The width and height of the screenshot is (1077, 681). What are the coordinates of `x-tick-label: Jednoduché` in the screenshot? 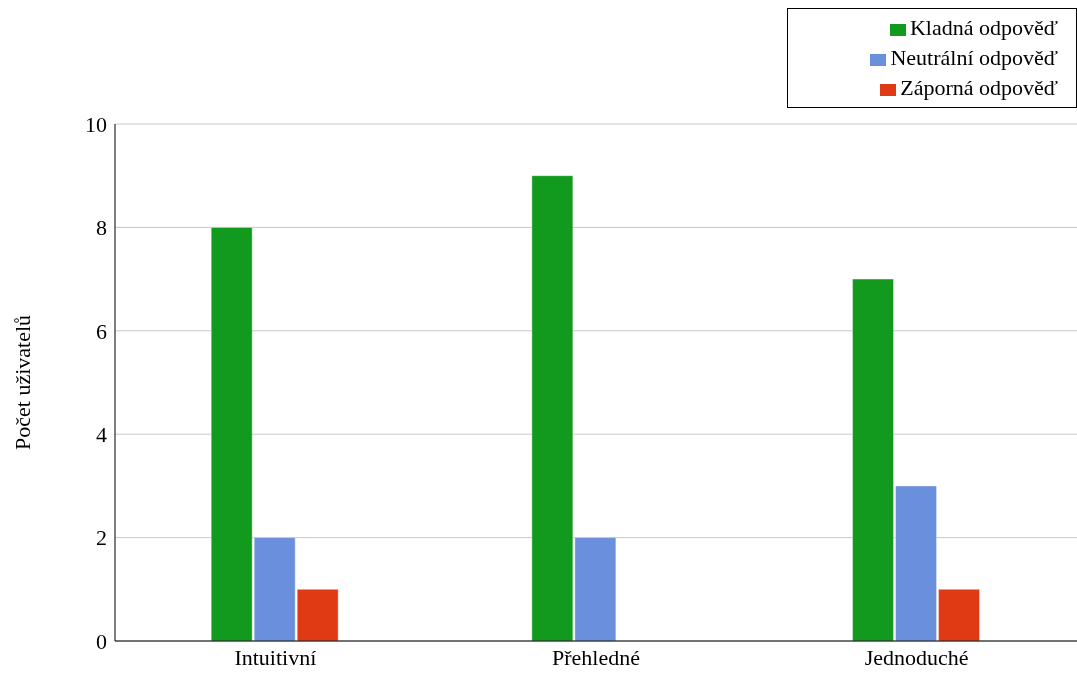 It's located at (916, 657).